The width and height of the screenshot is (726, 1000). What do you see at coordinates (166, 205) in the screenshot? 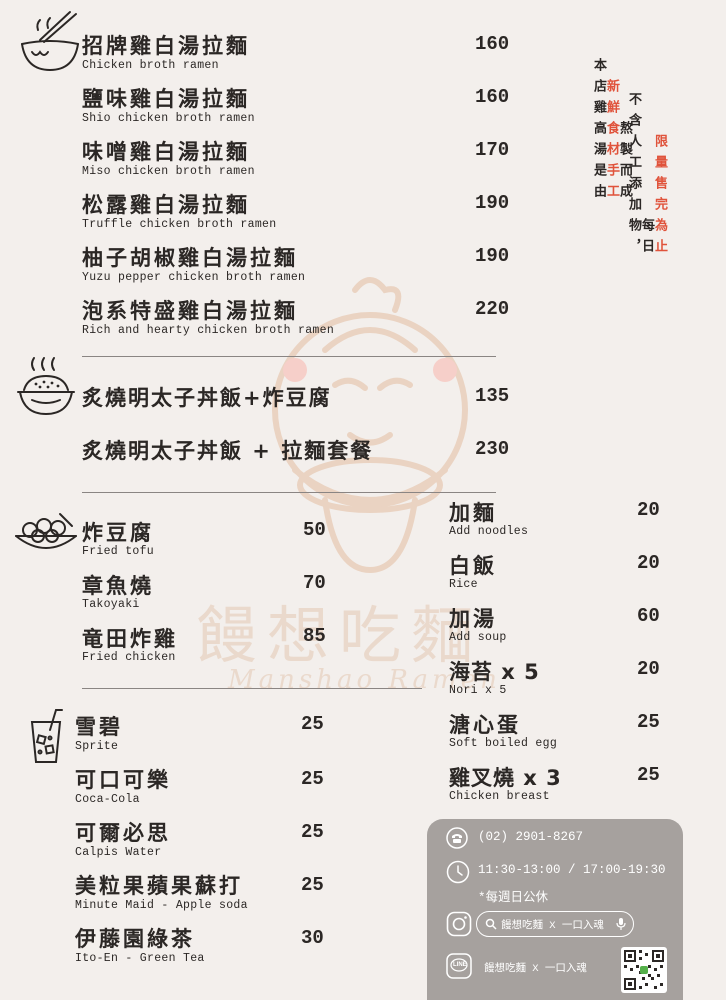
I see `ramen-item-name: 松露雞白湯拉麵` at bounding box center [166, 205].